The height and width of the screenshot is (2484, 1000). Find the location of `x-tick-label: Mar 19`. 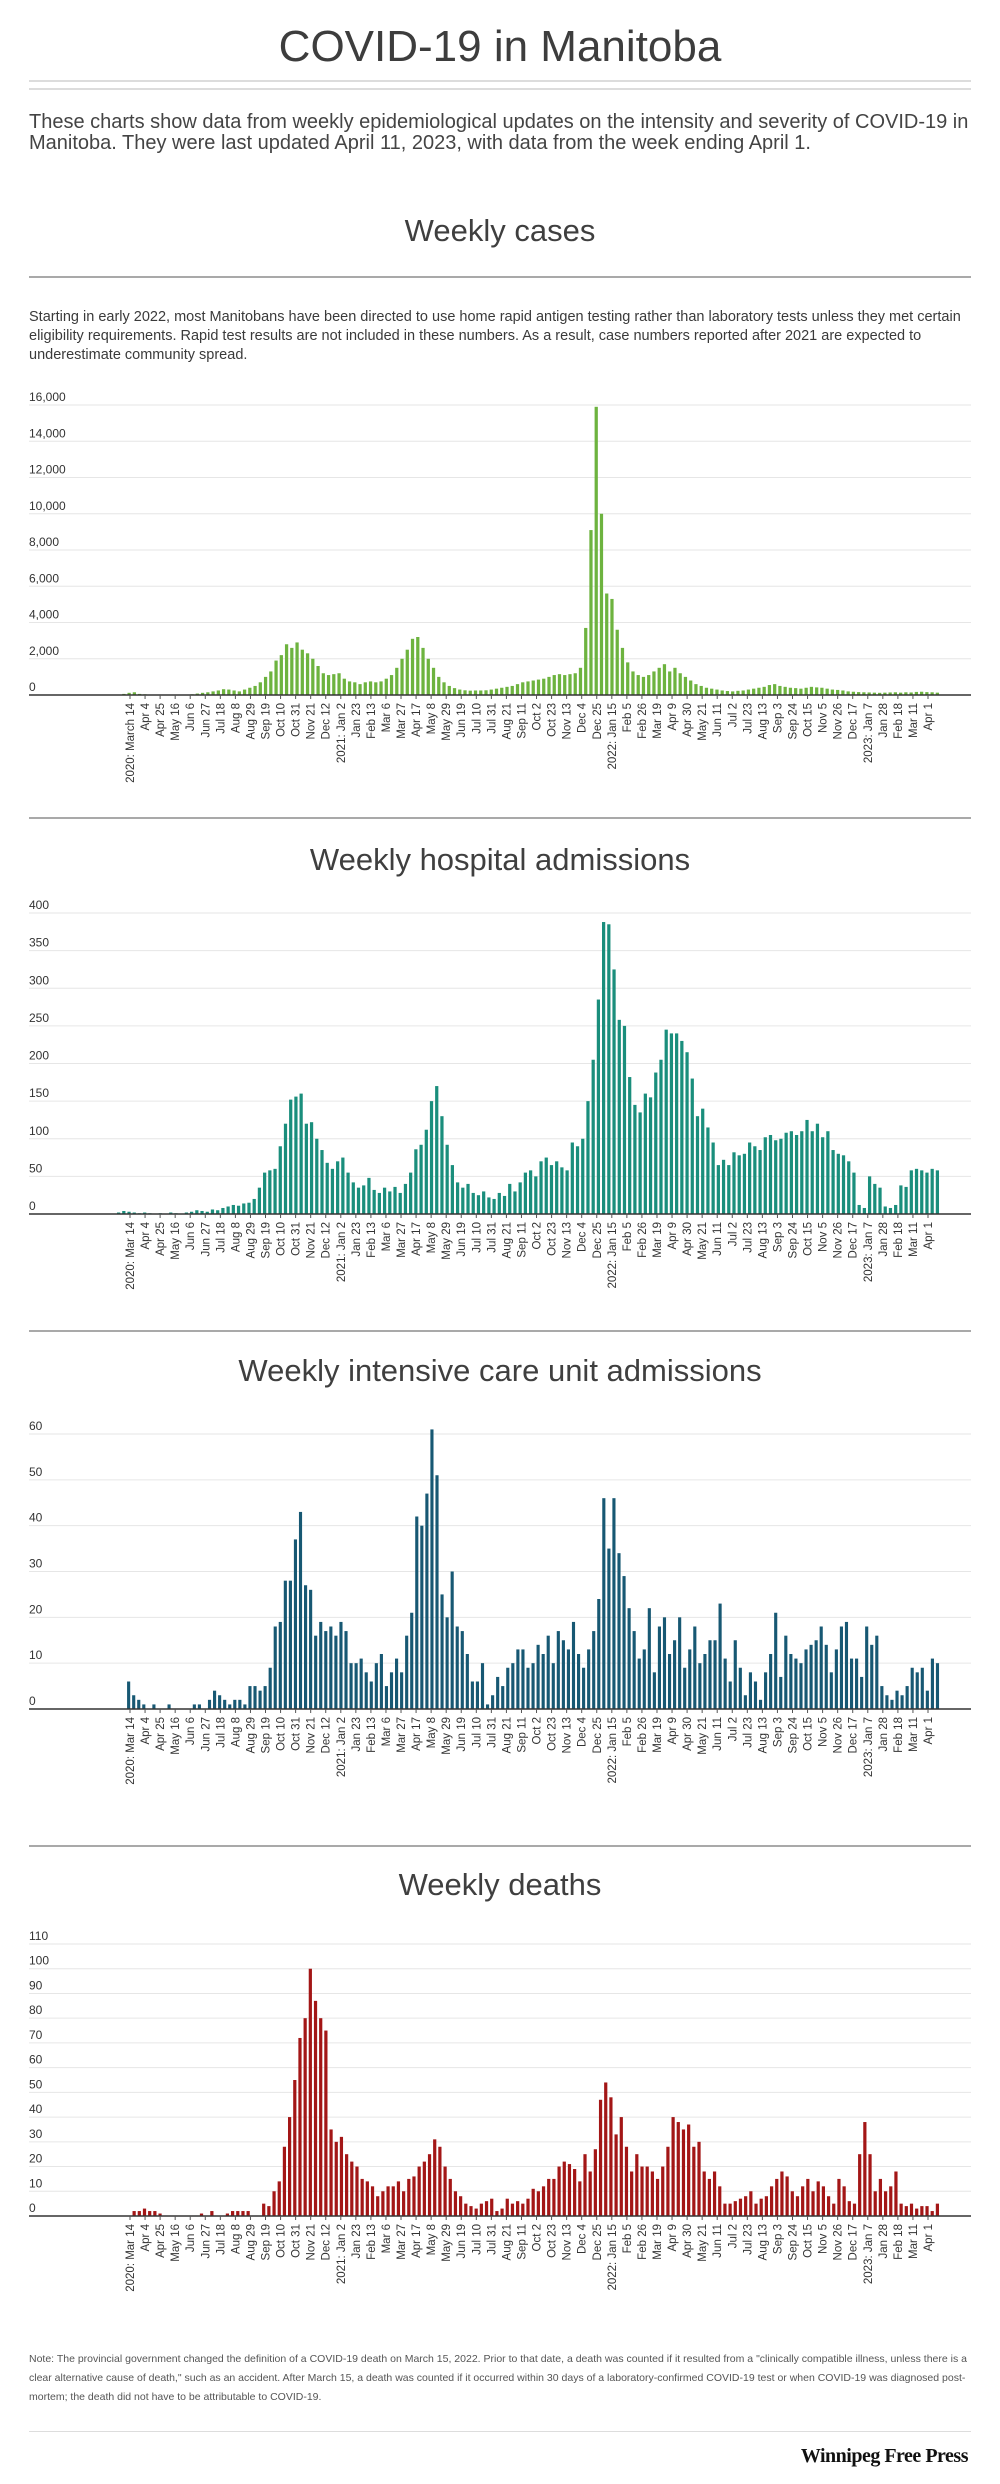

x-tick-label: Mar 19 is located at coordinates (658, 2242).